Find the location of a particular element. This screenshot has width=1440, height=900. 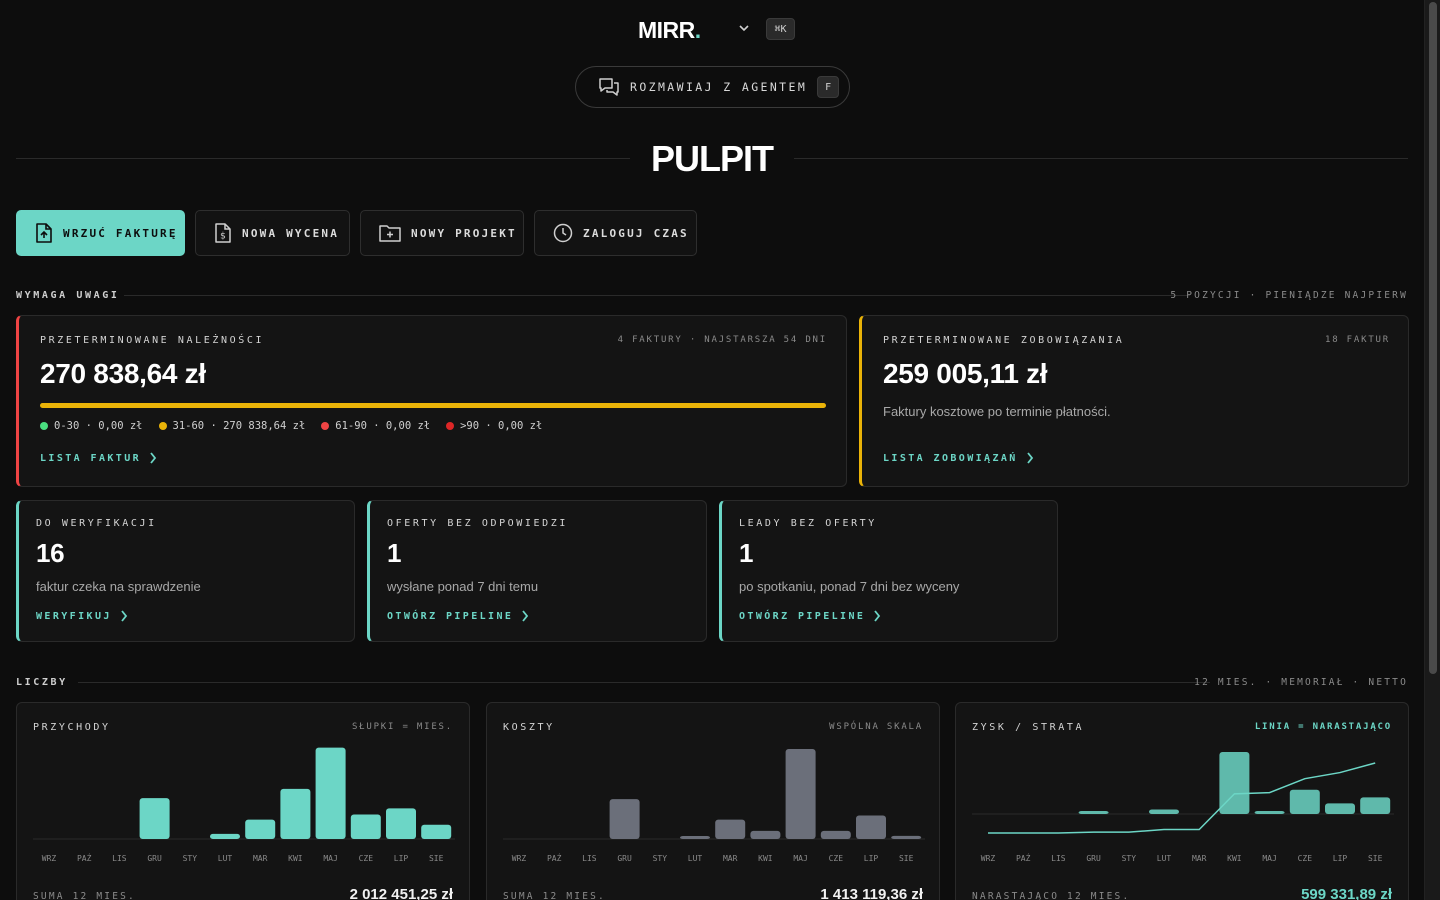

aging-31-60: 31-60 · 270 838,64 zł is located at coordinates (231, 426).